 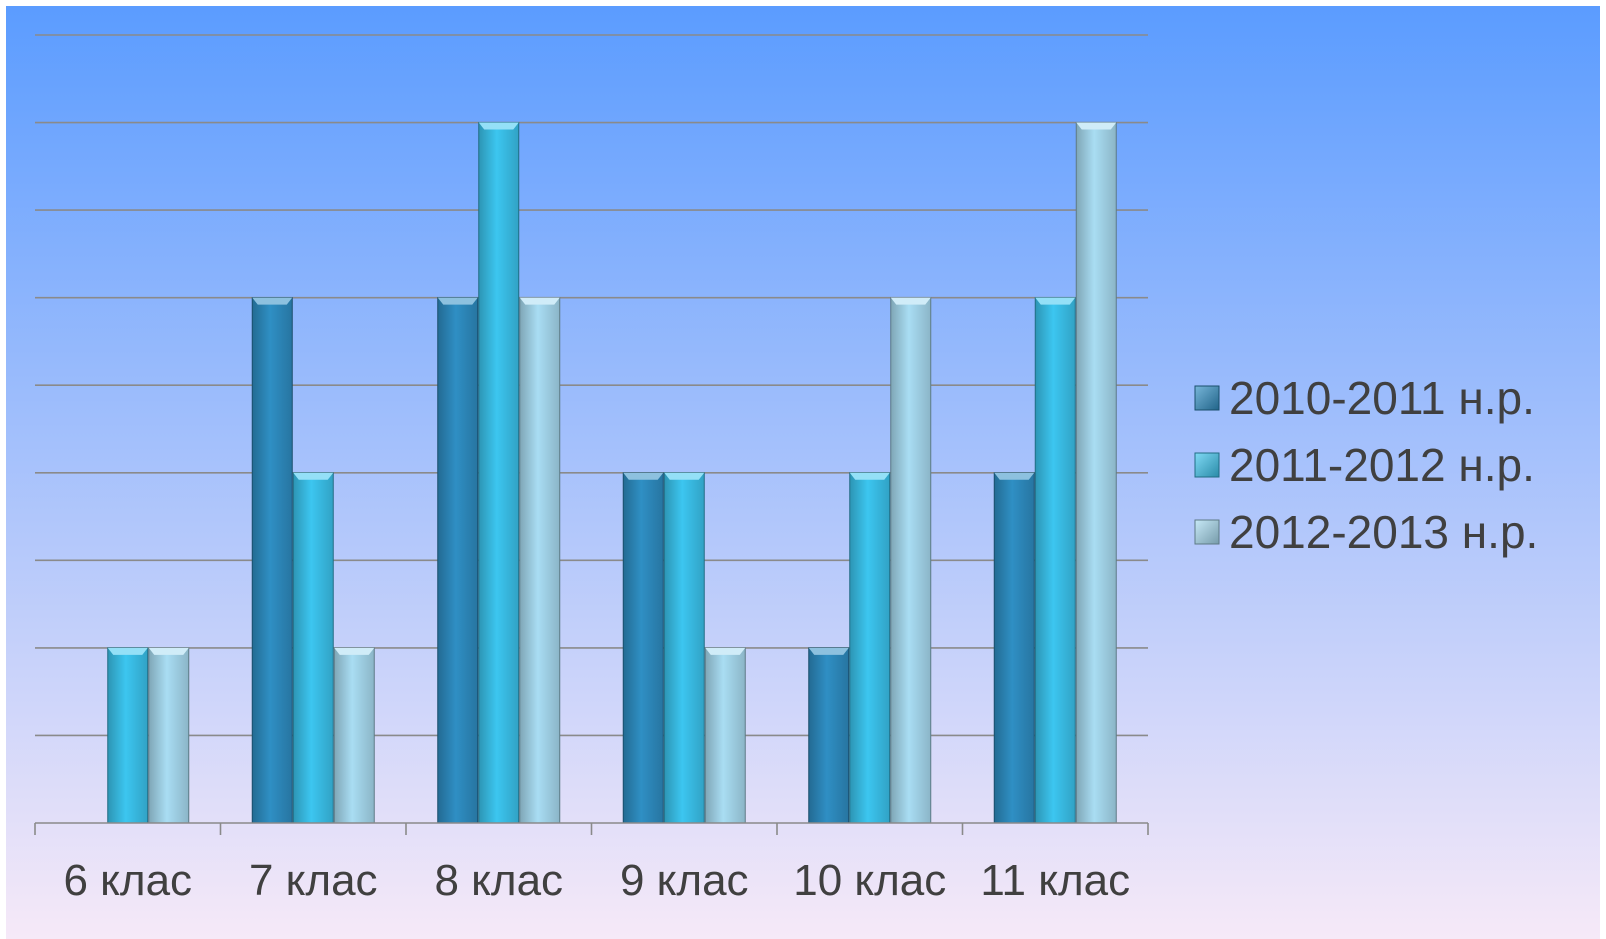 I want to click on bar-2010-2011 н.р.-11 клас, so click(x=1014, y=648).